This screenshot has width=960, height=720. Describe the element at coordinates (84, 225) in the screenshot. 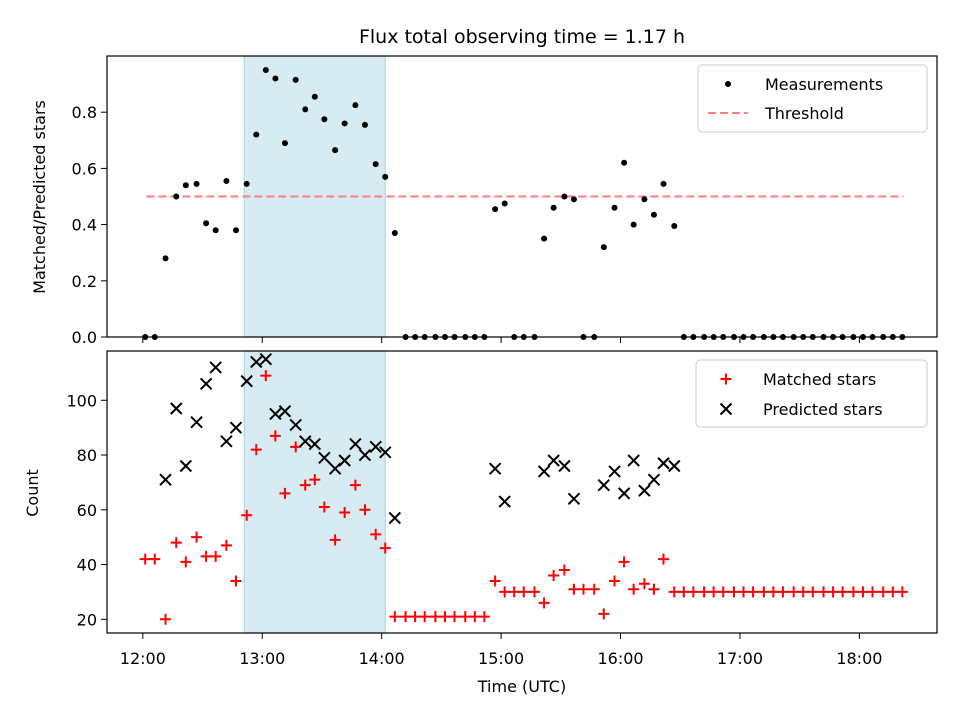

I see `top-y-tick-label: 0.4` at that location.